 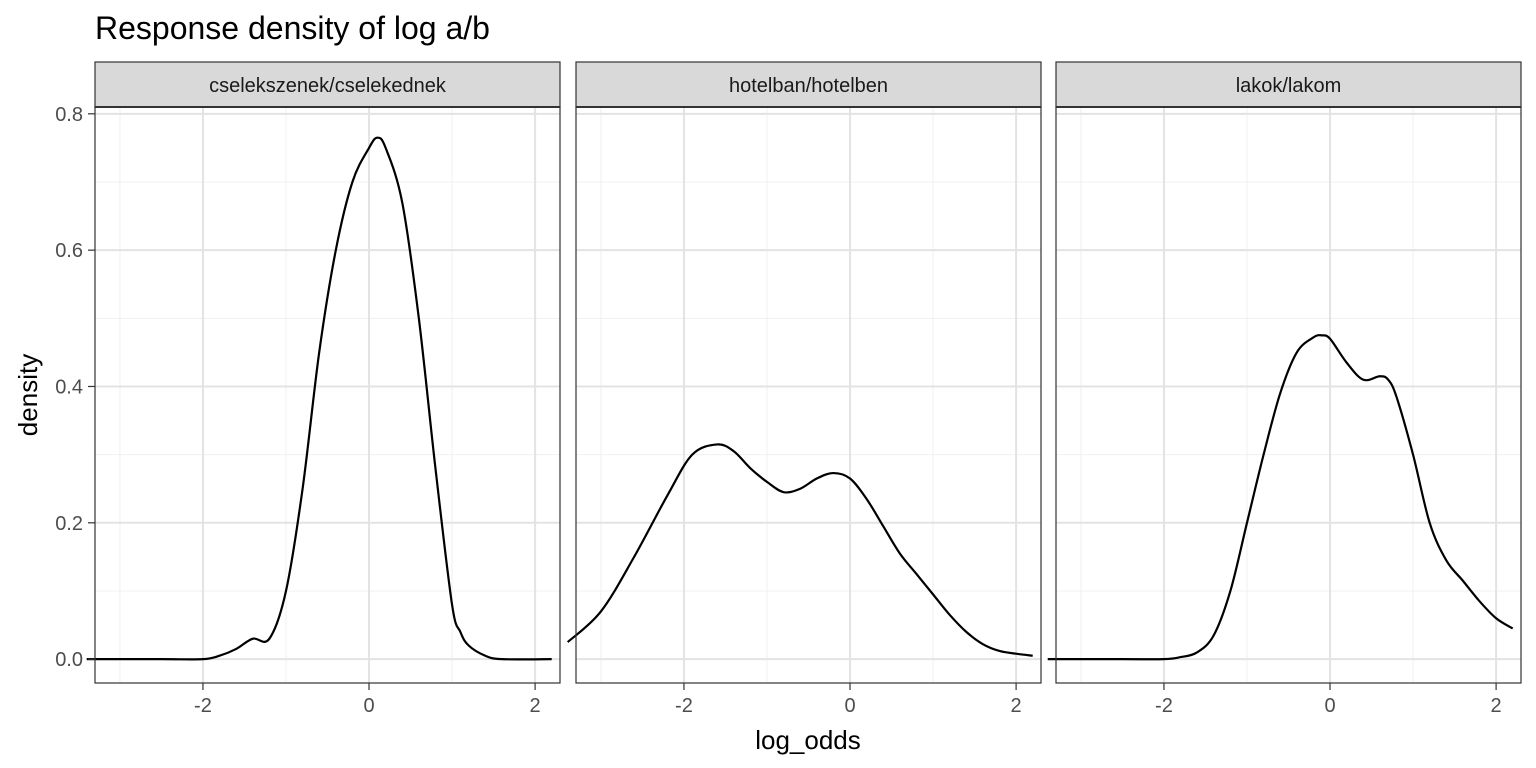 What do you see at coordinates (292, 28) in the screenshot?
I see `chart-title: Response density of log a/b` at bounding box center [292, 28].